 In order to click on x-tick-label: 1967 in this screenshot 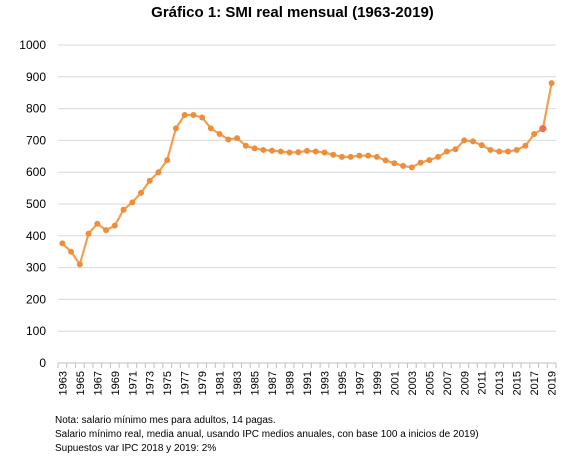, I will do `click(98, 383)`.